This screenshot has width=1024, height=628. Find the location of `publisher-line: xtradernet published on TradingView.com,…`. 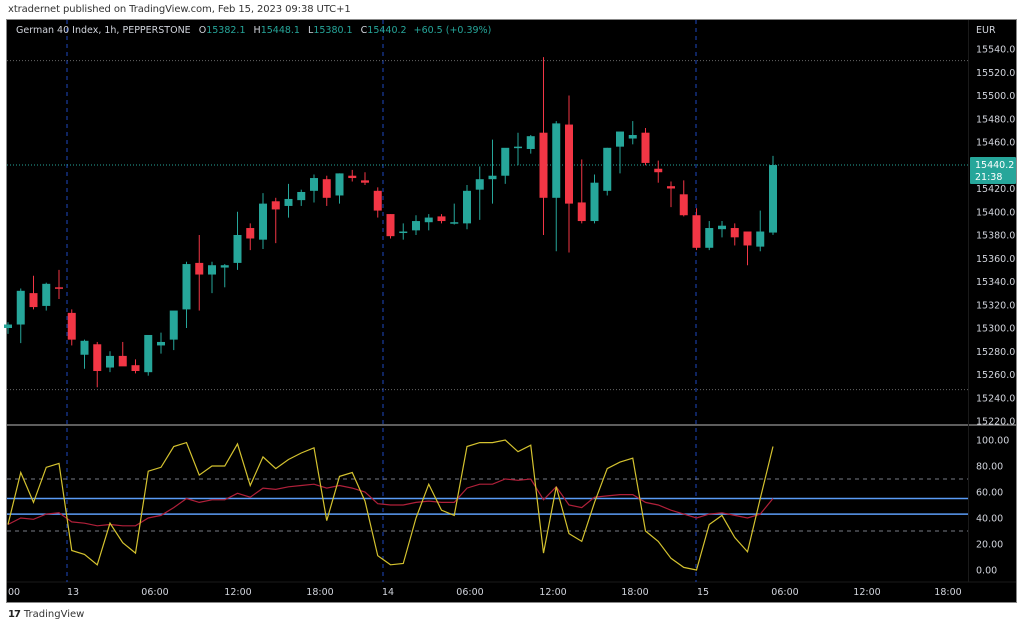

publisher-line: xtradernet published on TradingView.com,… is located at coordinates (179, 9).